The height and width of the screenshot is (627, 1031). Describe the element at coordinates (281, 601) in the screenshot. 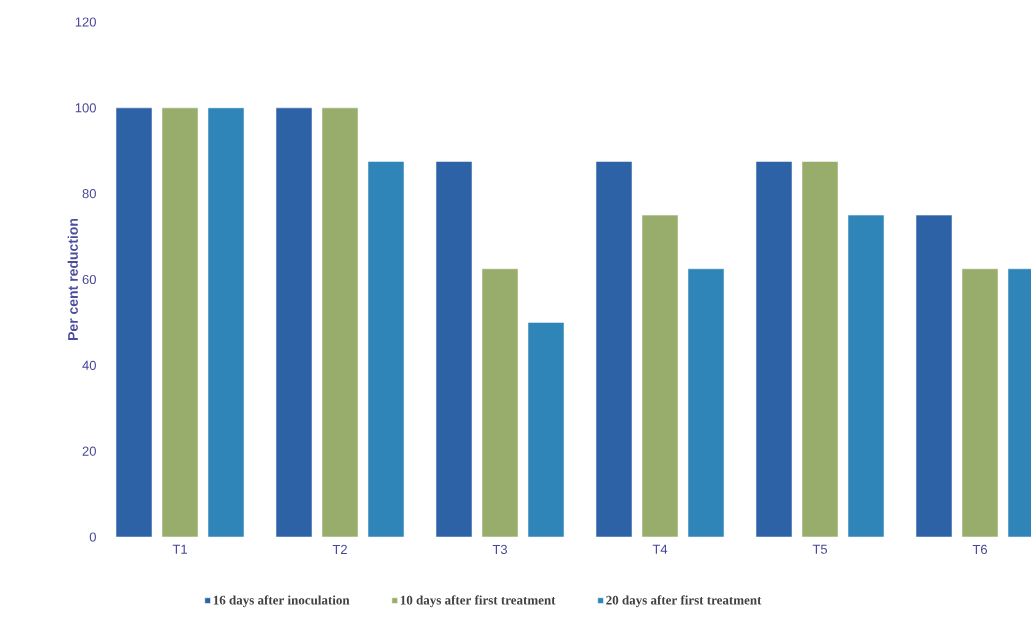

I see `legend-label: 16 days after inoculation` at that location.